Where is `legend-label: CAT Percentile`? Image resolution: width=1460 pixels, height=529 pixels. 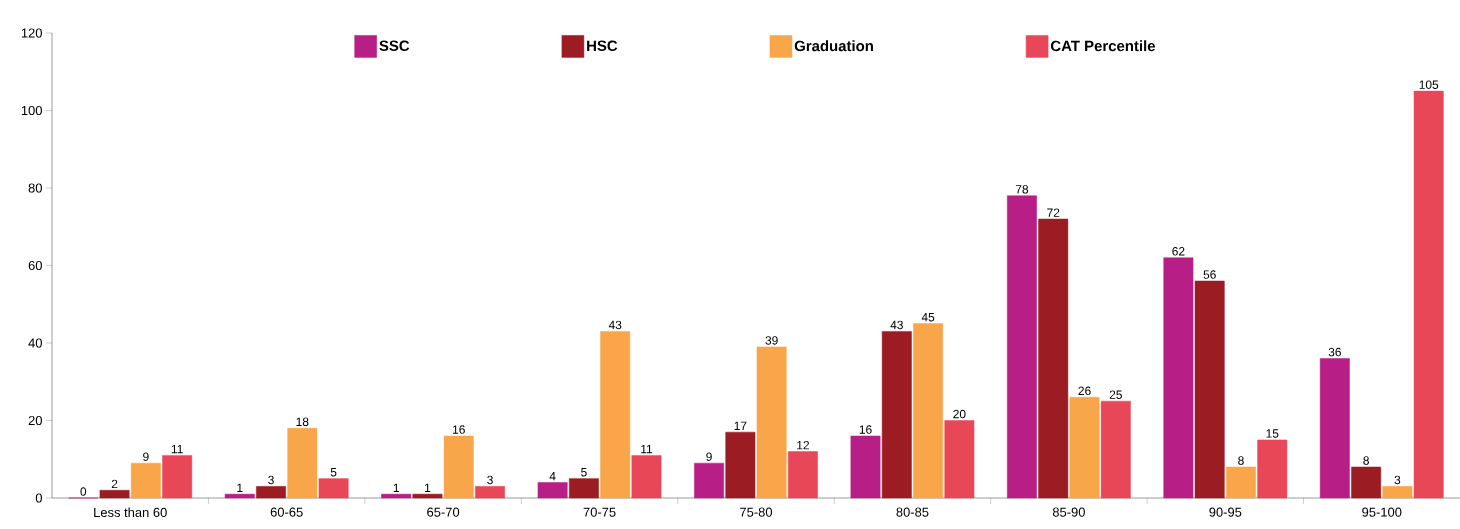 legend-label: CAT Percentile is located at coordinates (1103, 46).